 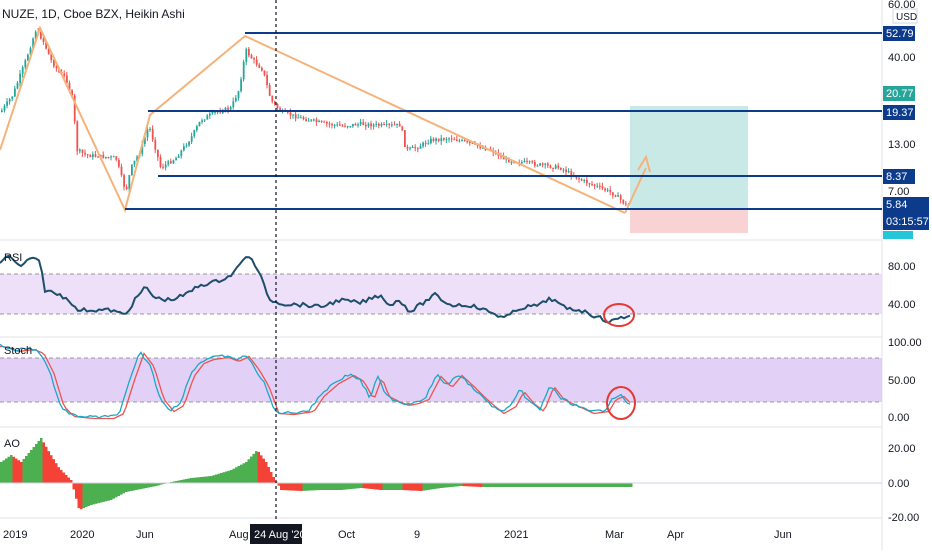 I want to click on rsi-line, so click(x=315, y=289).